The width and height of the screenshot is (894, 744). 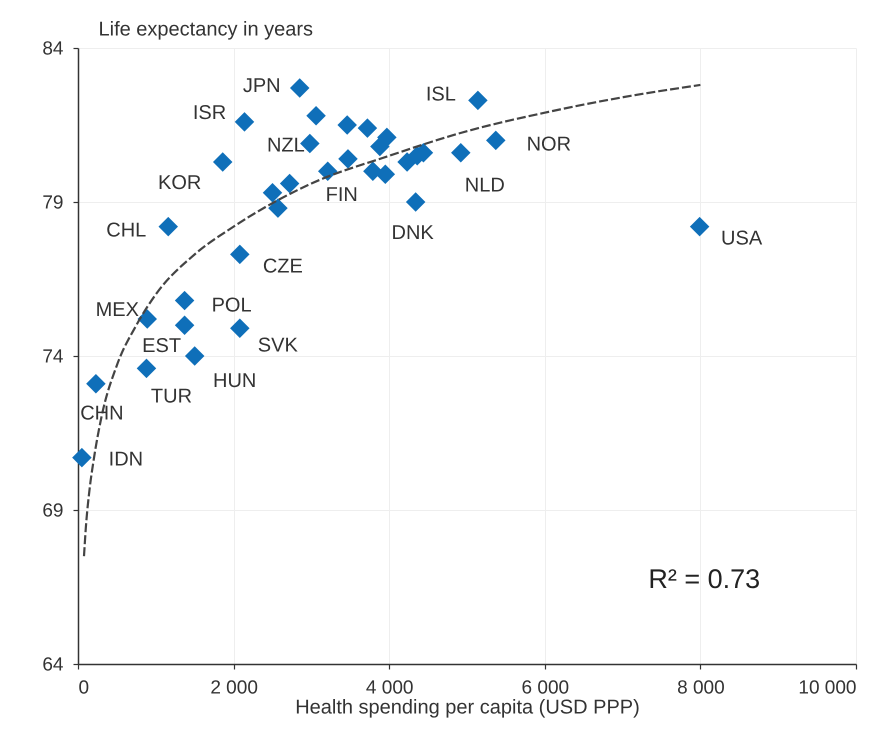 What do you see at coordinates (742, 239) in the screenshot?
I see `annotation: USA` at bounding box center [742, 239].